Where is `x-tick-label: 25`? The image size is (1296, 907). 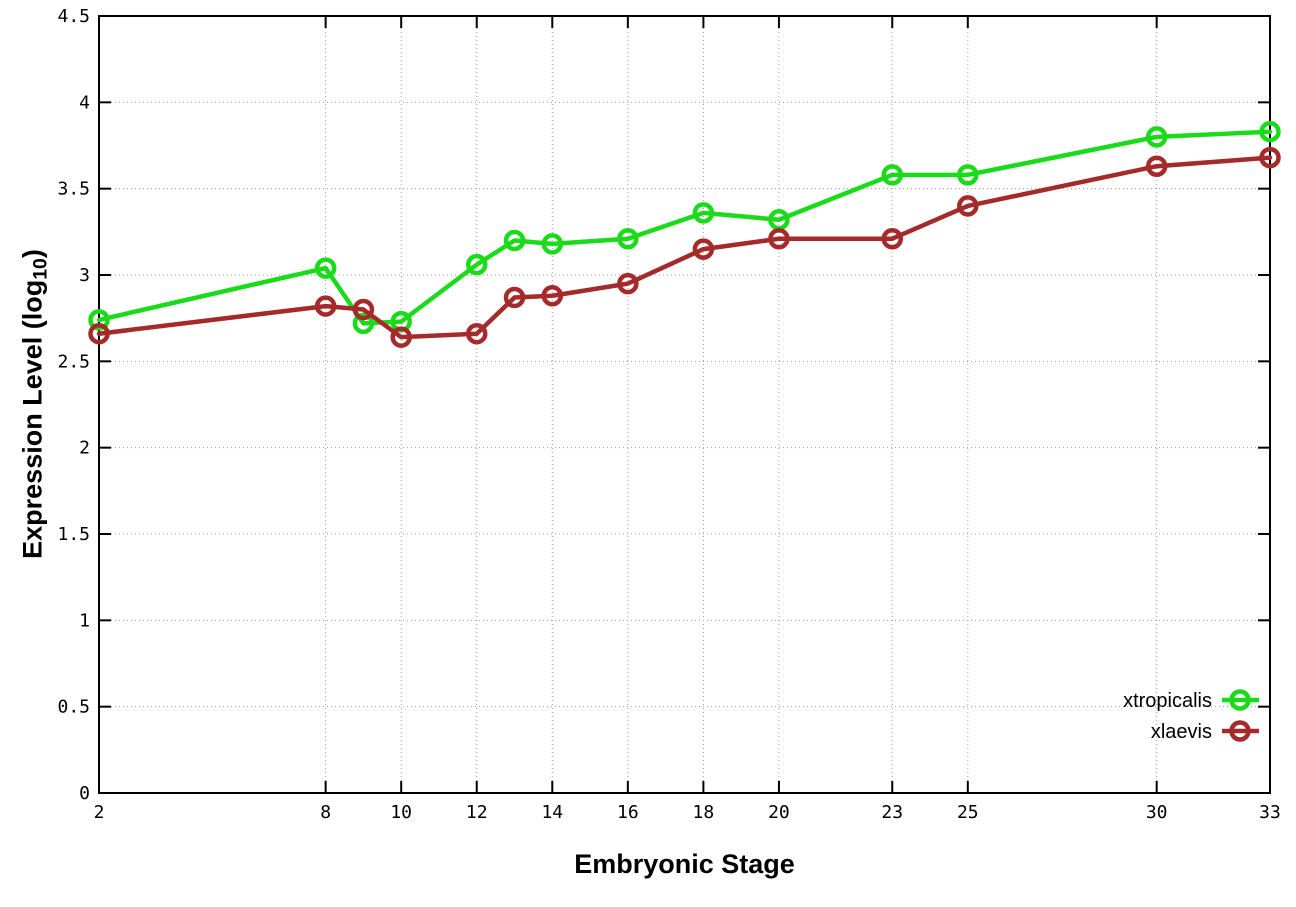
x-tick-label: 25 is located at coordinates (968, 812).